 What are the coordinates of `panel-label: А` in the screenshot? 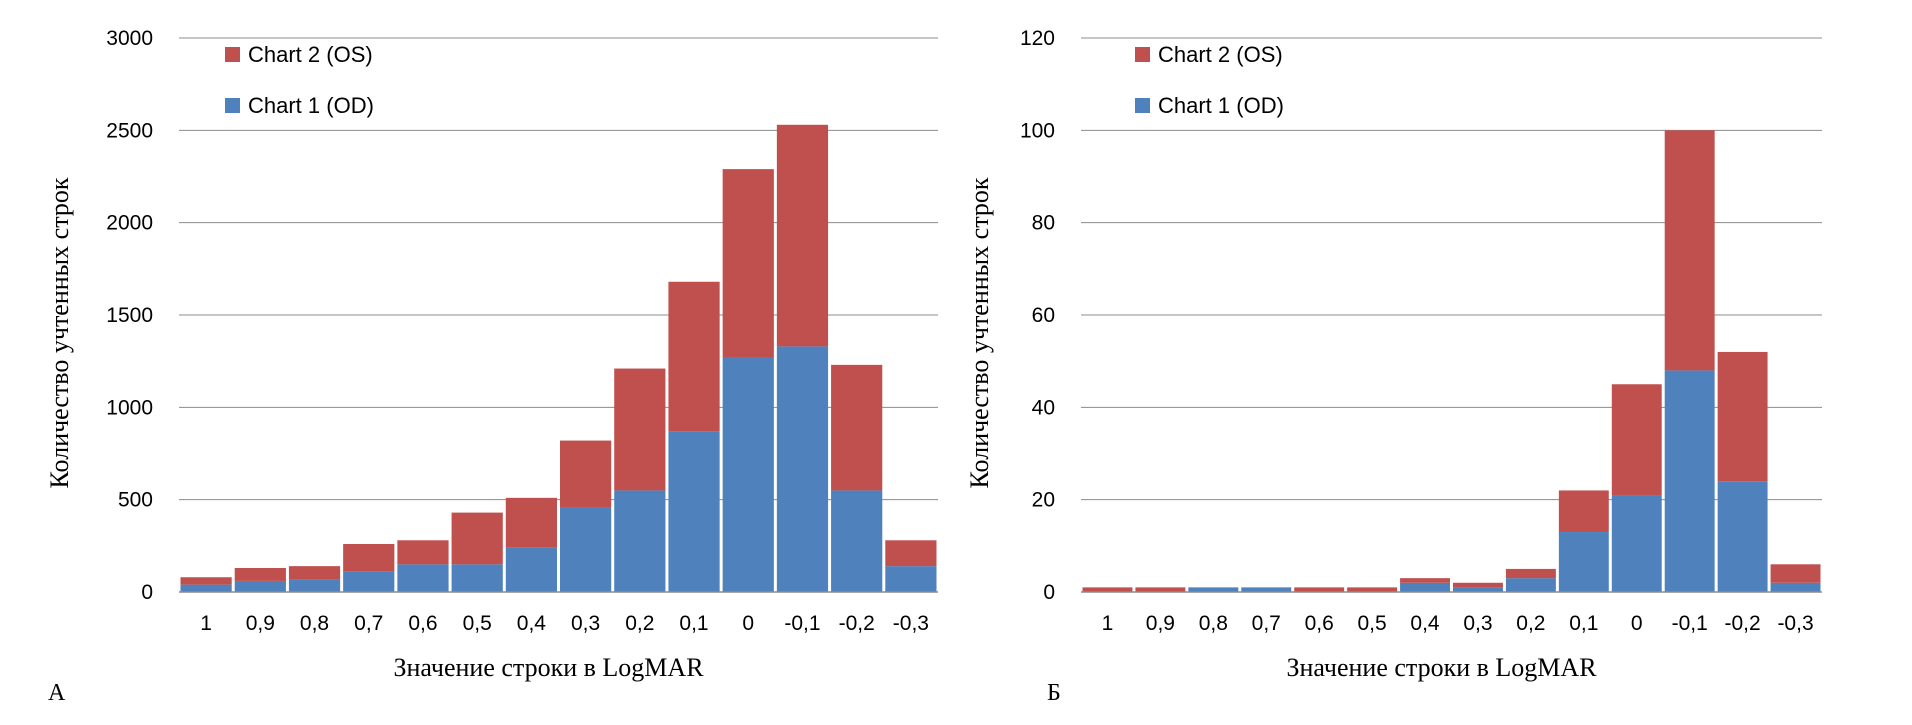 It's located at (57, 693).